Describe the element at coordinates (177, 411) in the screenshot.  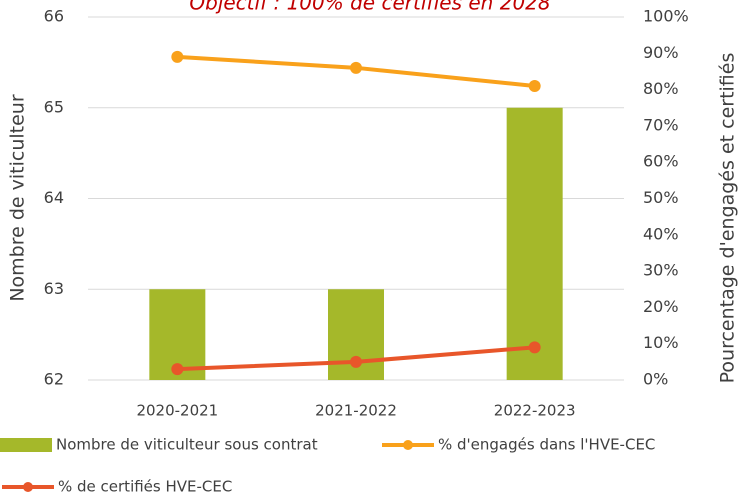
I see `x-tick-label: 2020-2021` at that location.